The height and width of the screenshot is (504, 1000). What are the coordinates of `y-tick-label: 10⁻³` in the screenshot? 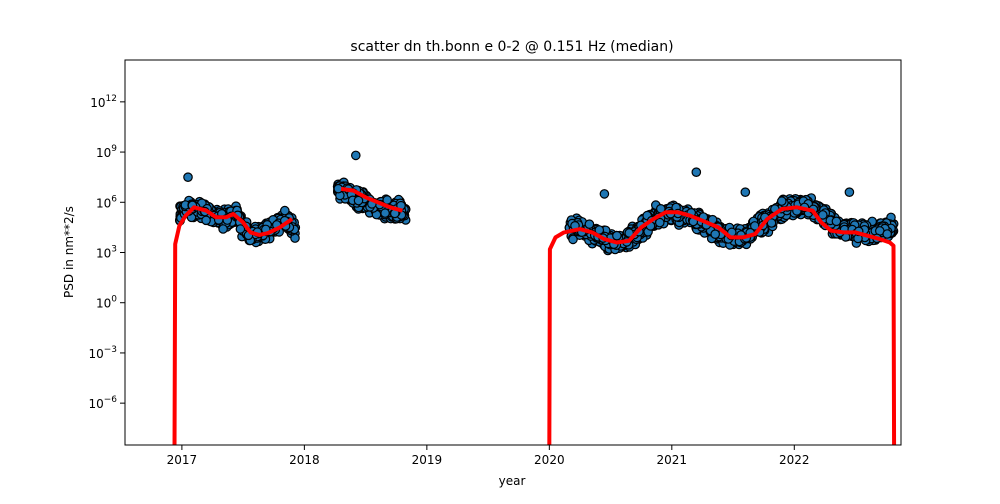 It's located at (102, 353).